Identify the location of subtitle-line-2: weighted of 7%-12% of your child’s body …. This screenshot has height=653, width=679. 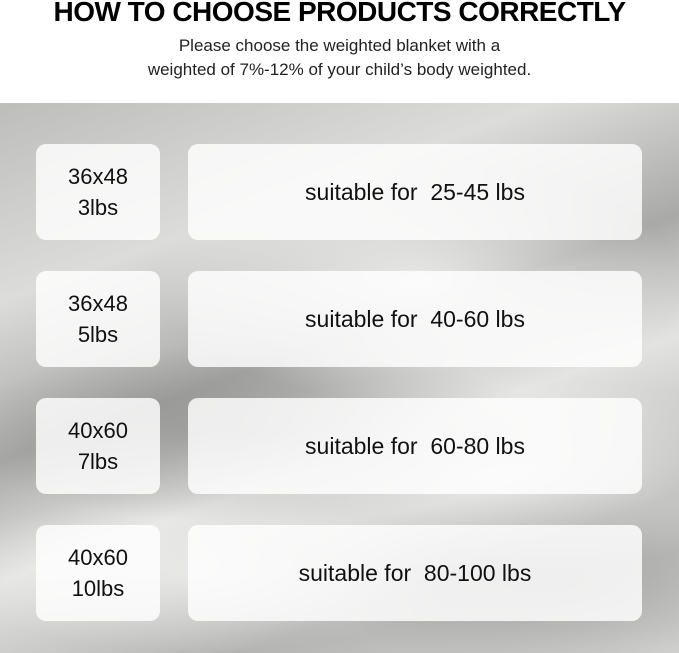
(339, 69).